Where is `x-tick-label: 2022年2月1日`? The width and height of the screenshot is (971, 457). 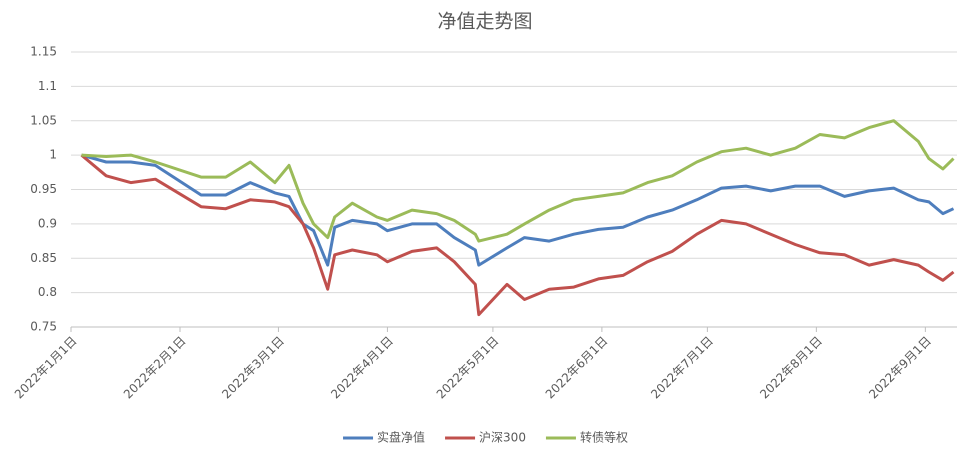
x-tick-label: 2022年2月1日 is located at coordinates (155, 368).